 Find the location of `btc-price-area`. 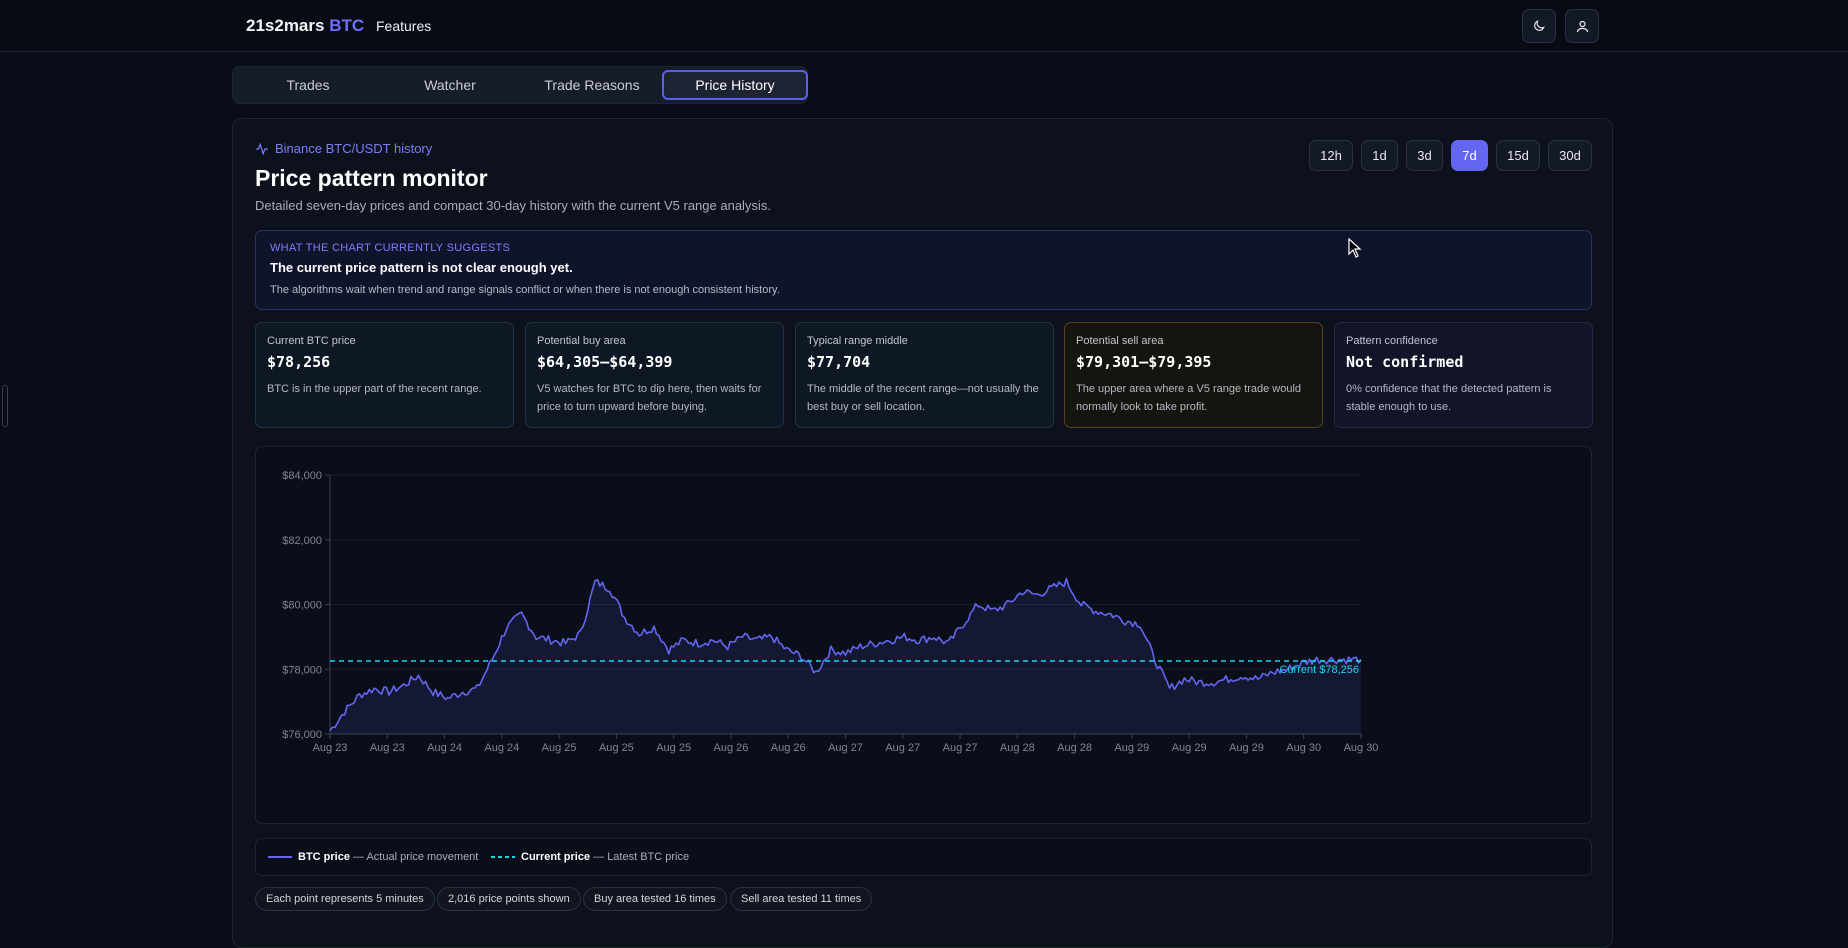

btc-price-area is located at coordinates (845, 656).